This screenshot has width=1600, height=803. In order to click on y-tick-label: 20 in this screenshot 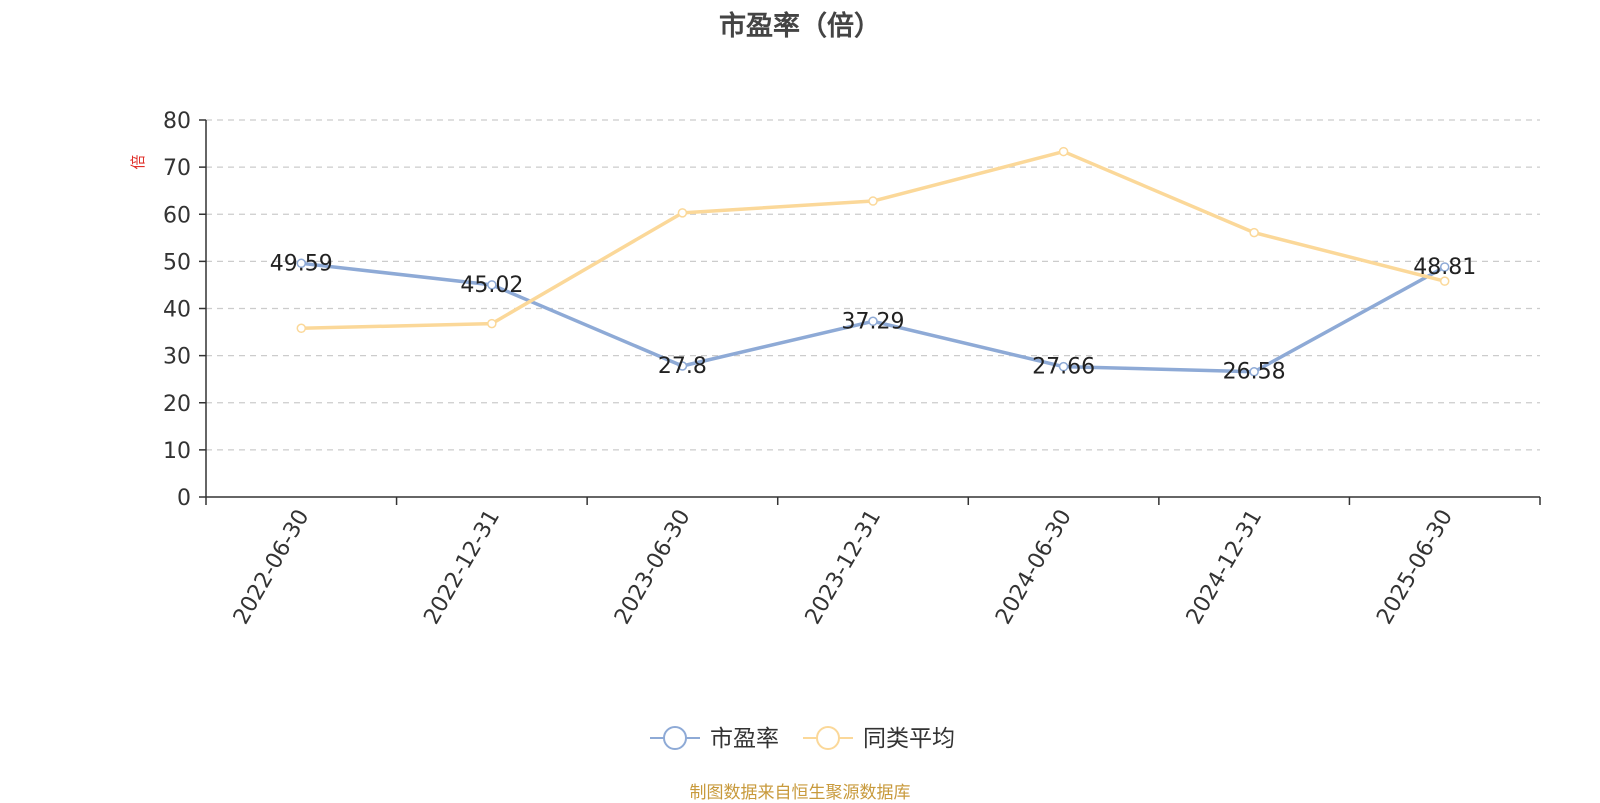, I will do `click(177, 404)`.